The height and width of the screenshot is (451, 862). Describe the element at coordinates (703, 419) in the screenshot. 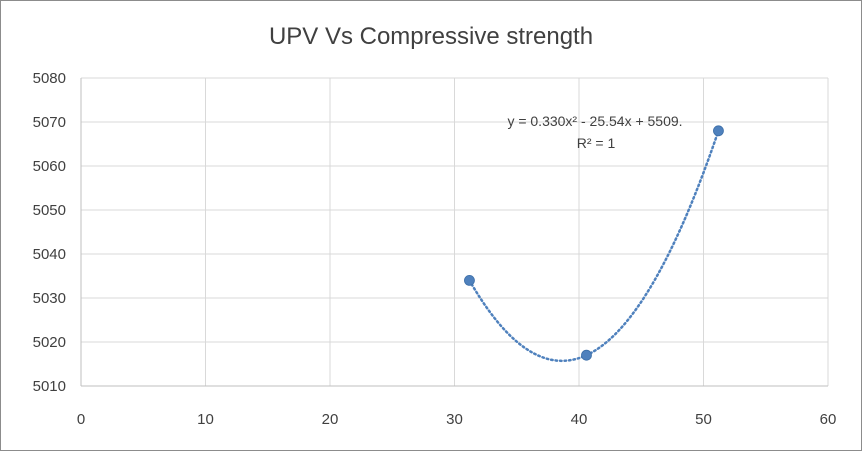

I see `x-tick-label: 50` at that location.